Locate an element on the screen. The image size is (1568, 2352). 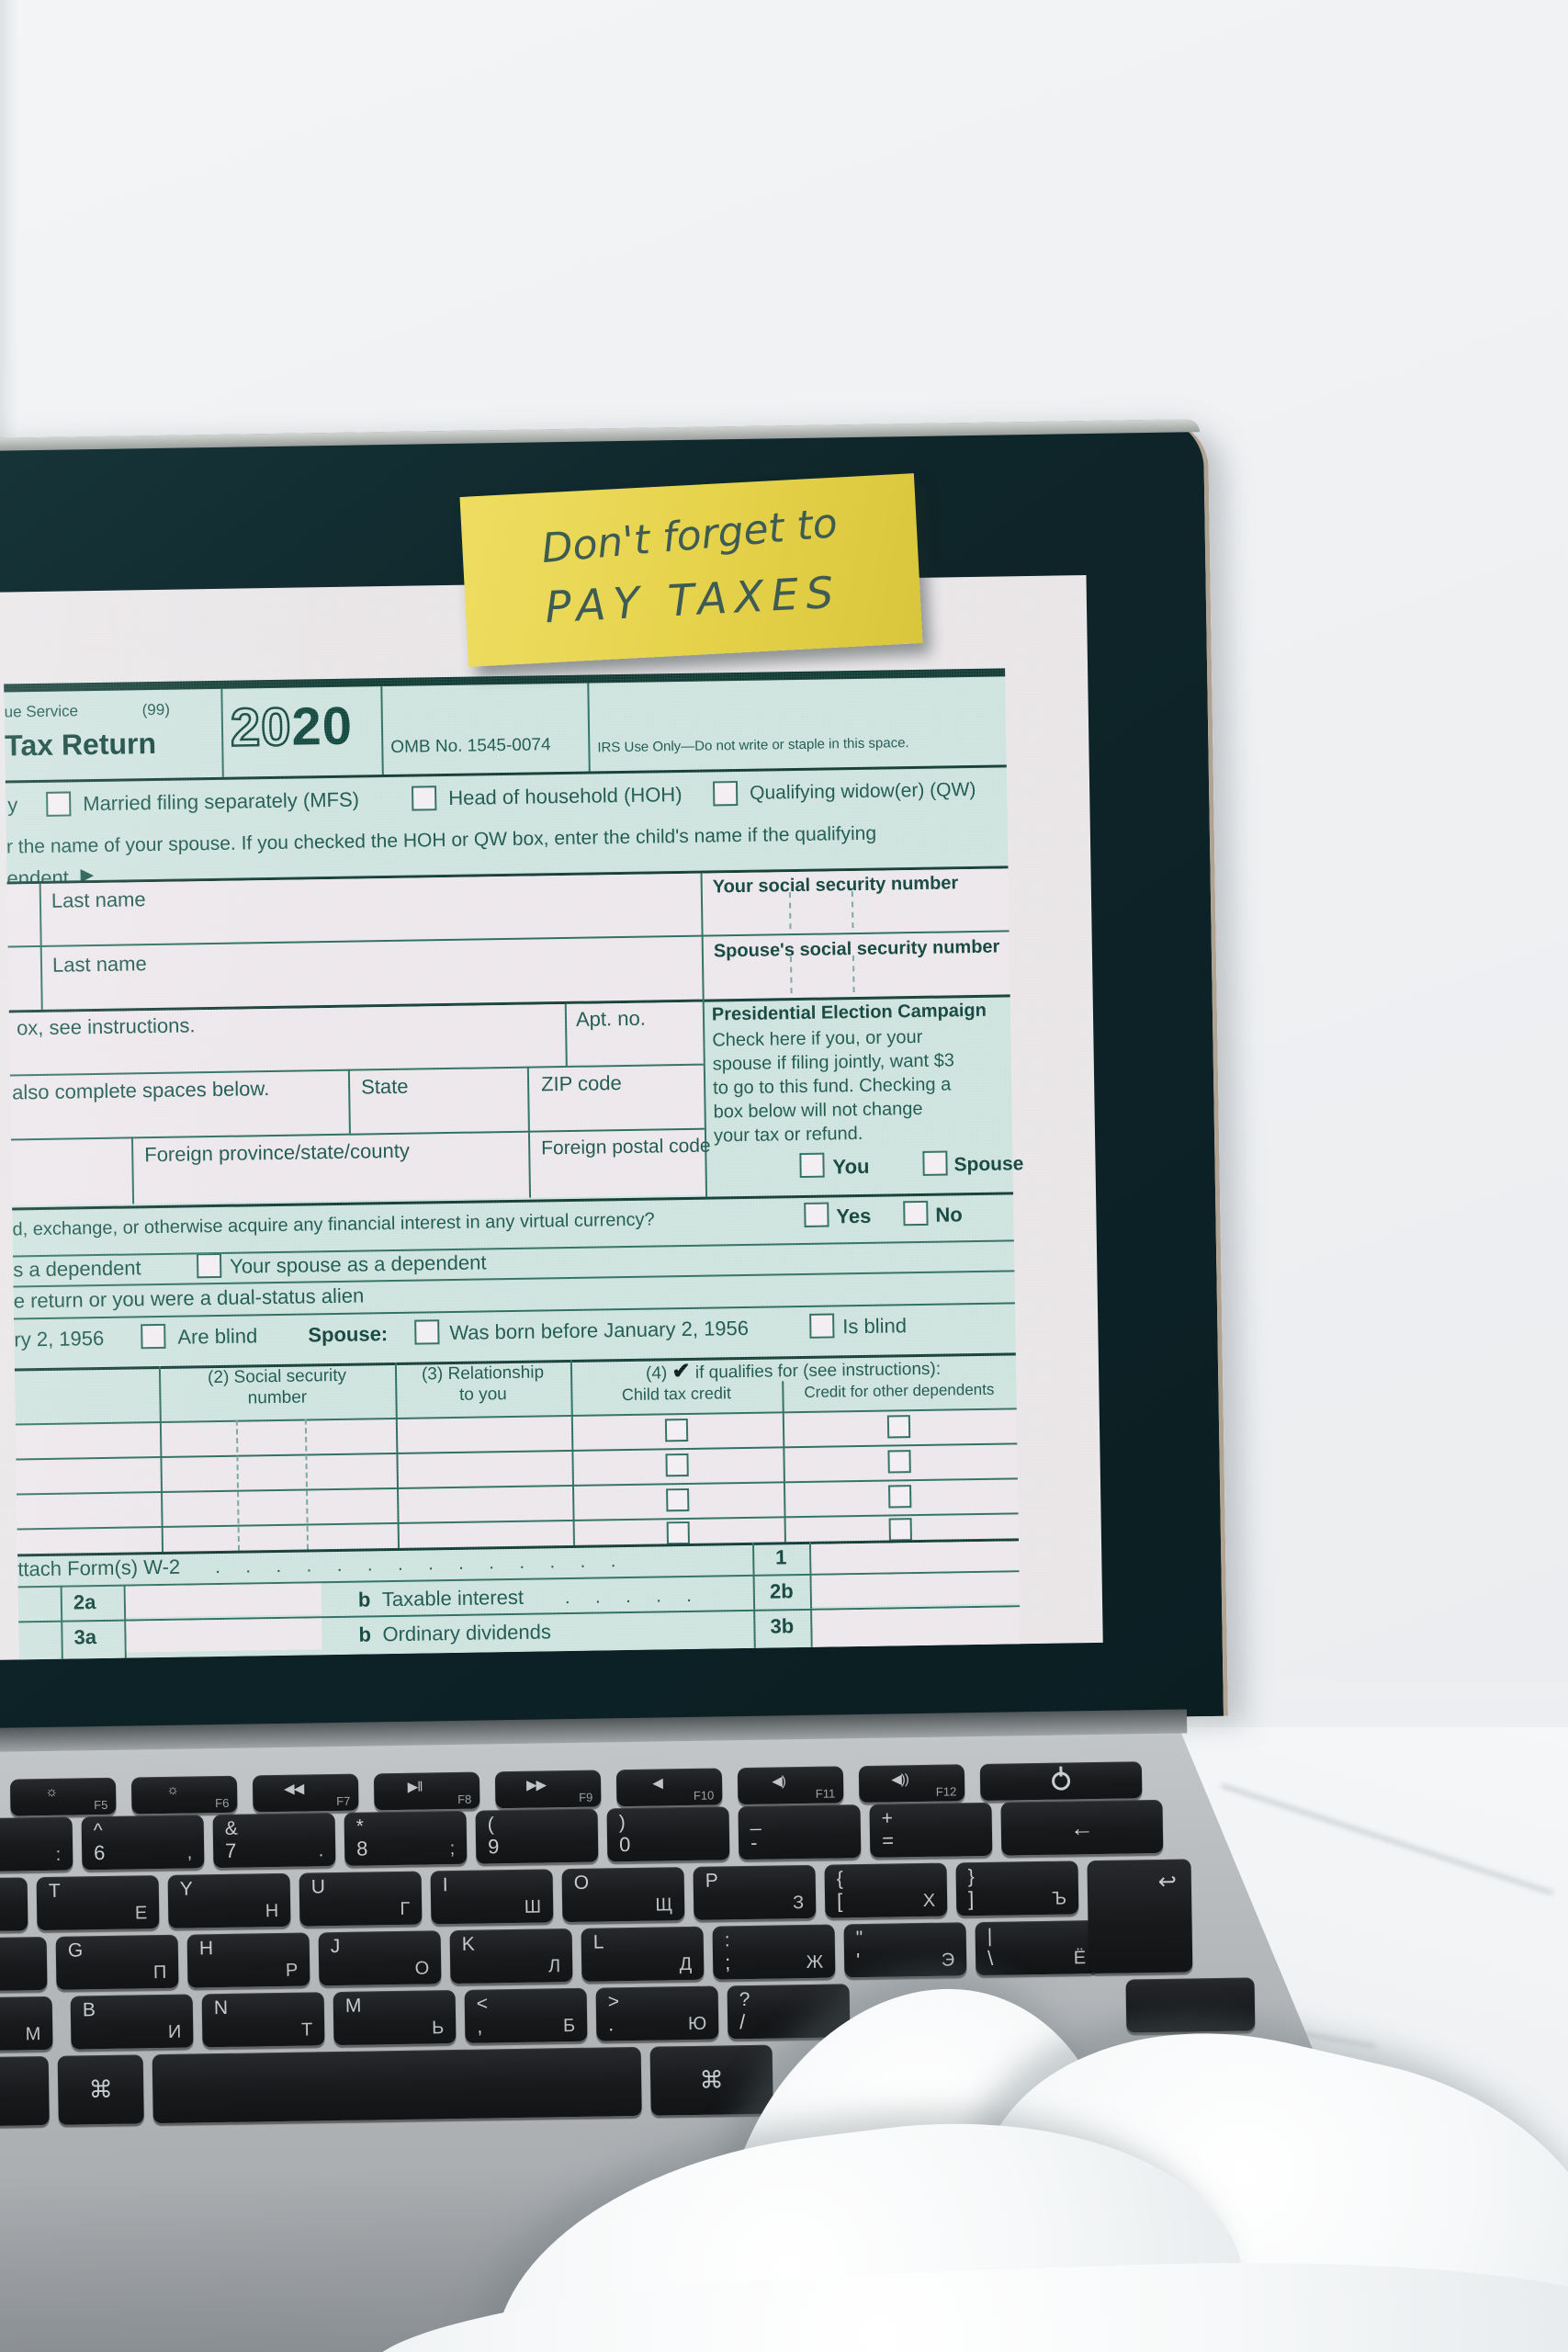
key-F12: ◀)) F12 is located at coordinates (912, 1784).